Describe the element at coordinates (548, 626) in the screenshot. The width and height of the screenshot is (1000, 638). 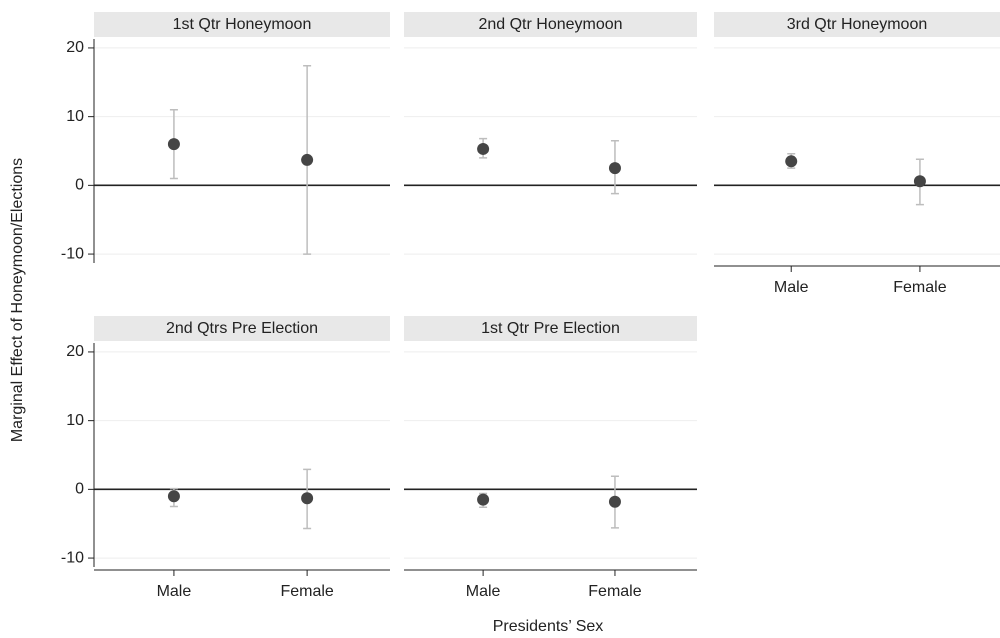
I see `x-axis-label: Presidents’ Sex` at that location.